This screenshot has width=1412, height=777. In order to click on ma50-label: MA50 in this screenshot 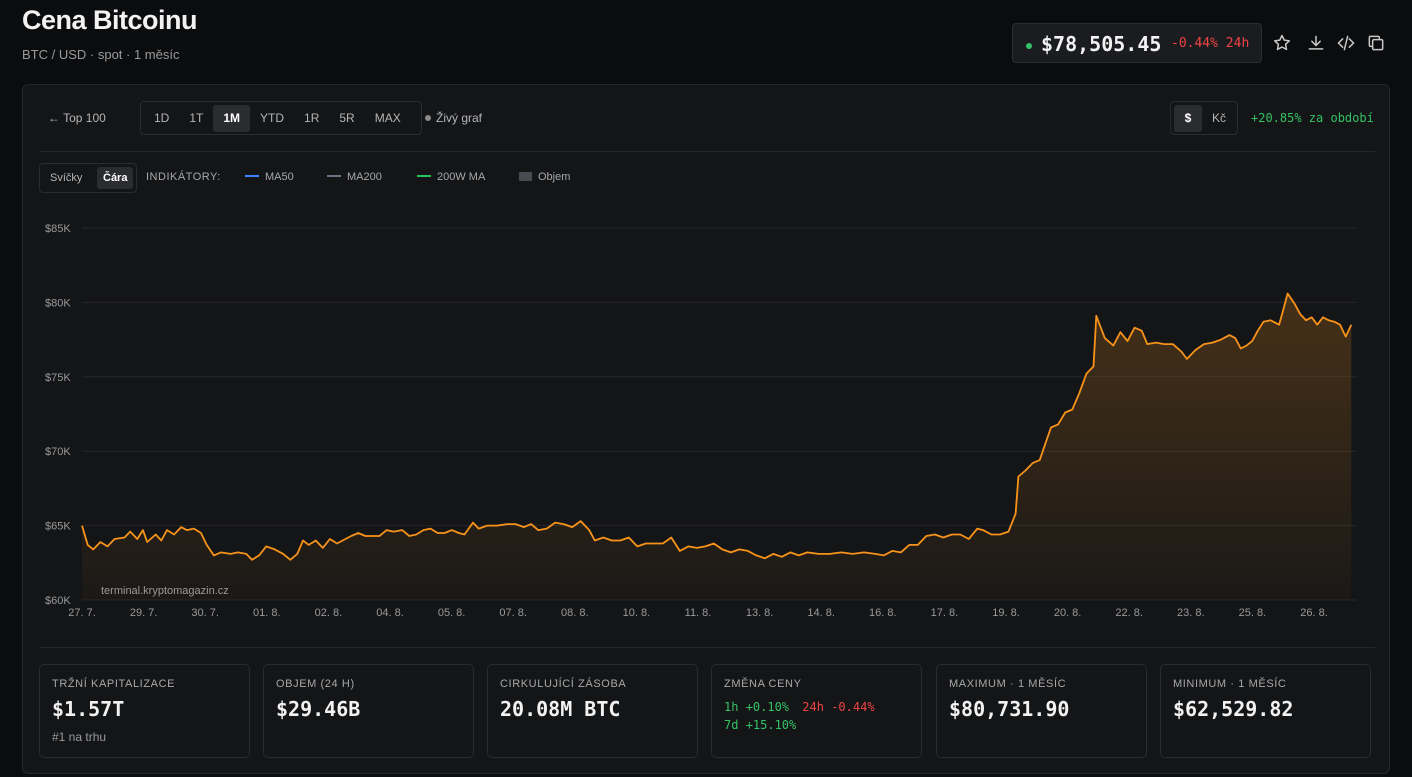, I will do `click(279, 177)`.